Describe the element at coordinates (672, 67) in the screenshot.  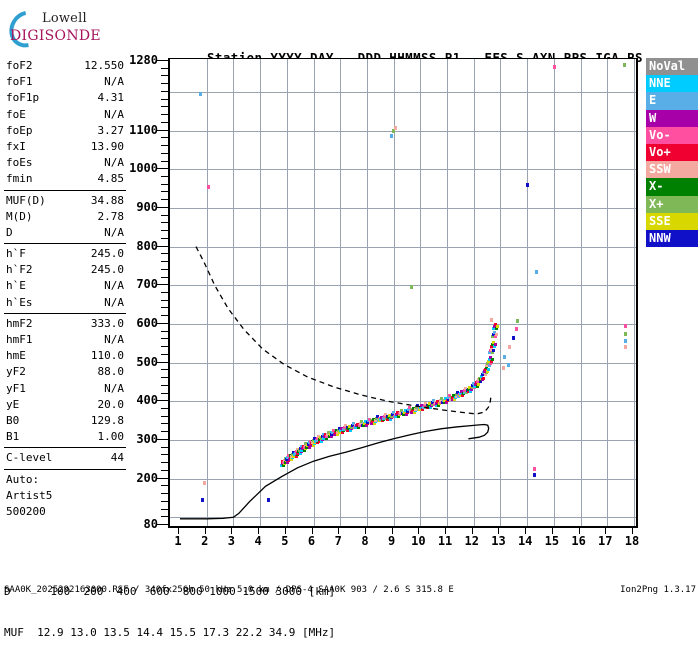
I see `legend-item-noval: NoVal` at that location.